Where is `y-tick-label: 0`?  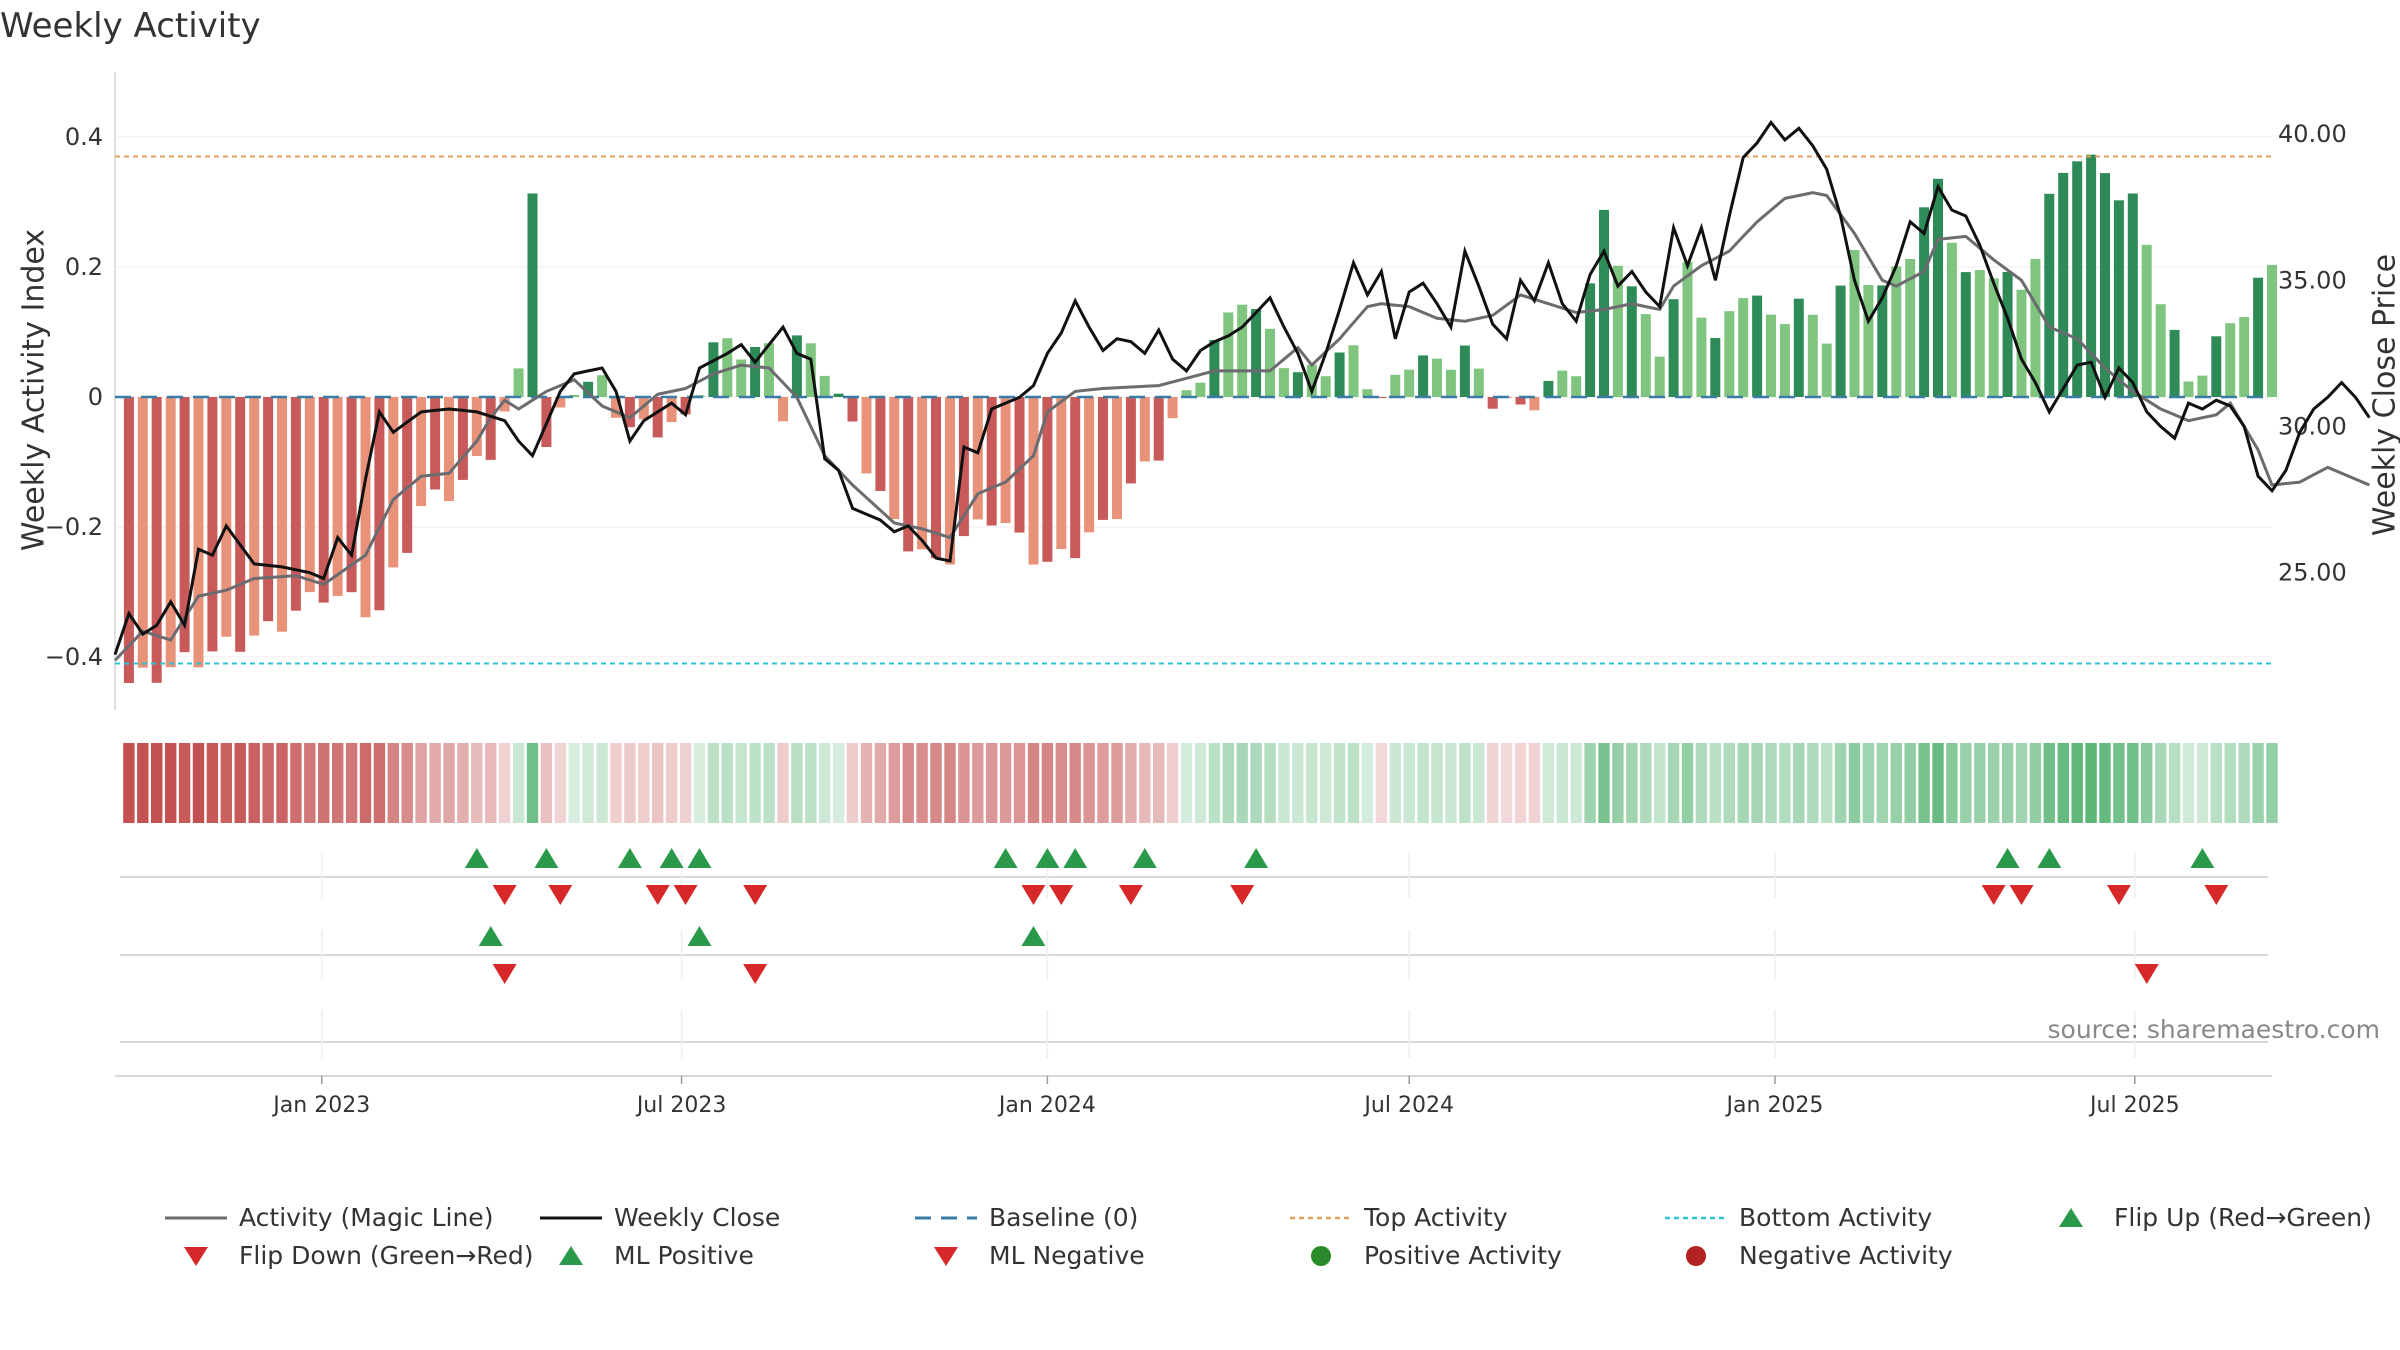 y-tick-label: 0 is located at coordinates (95, 397).